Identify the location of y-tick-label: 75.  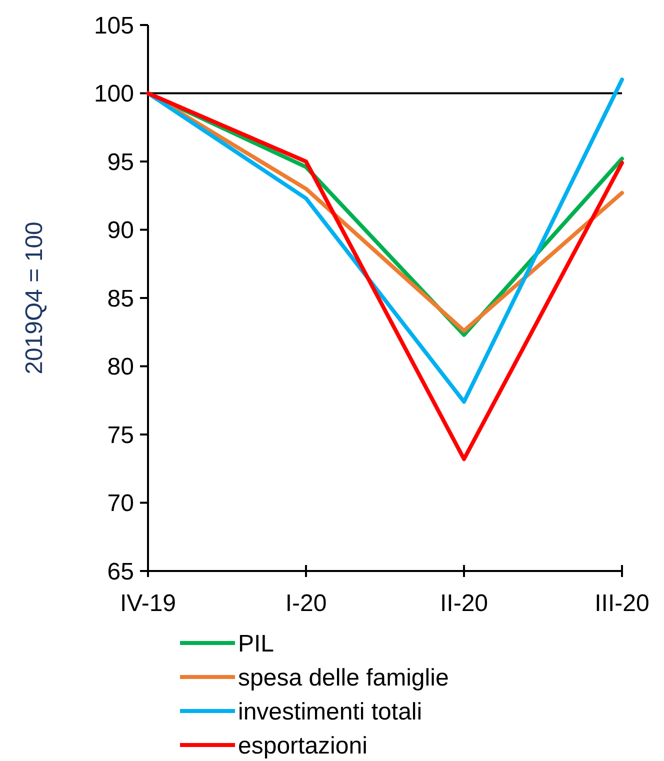
(120, 435).